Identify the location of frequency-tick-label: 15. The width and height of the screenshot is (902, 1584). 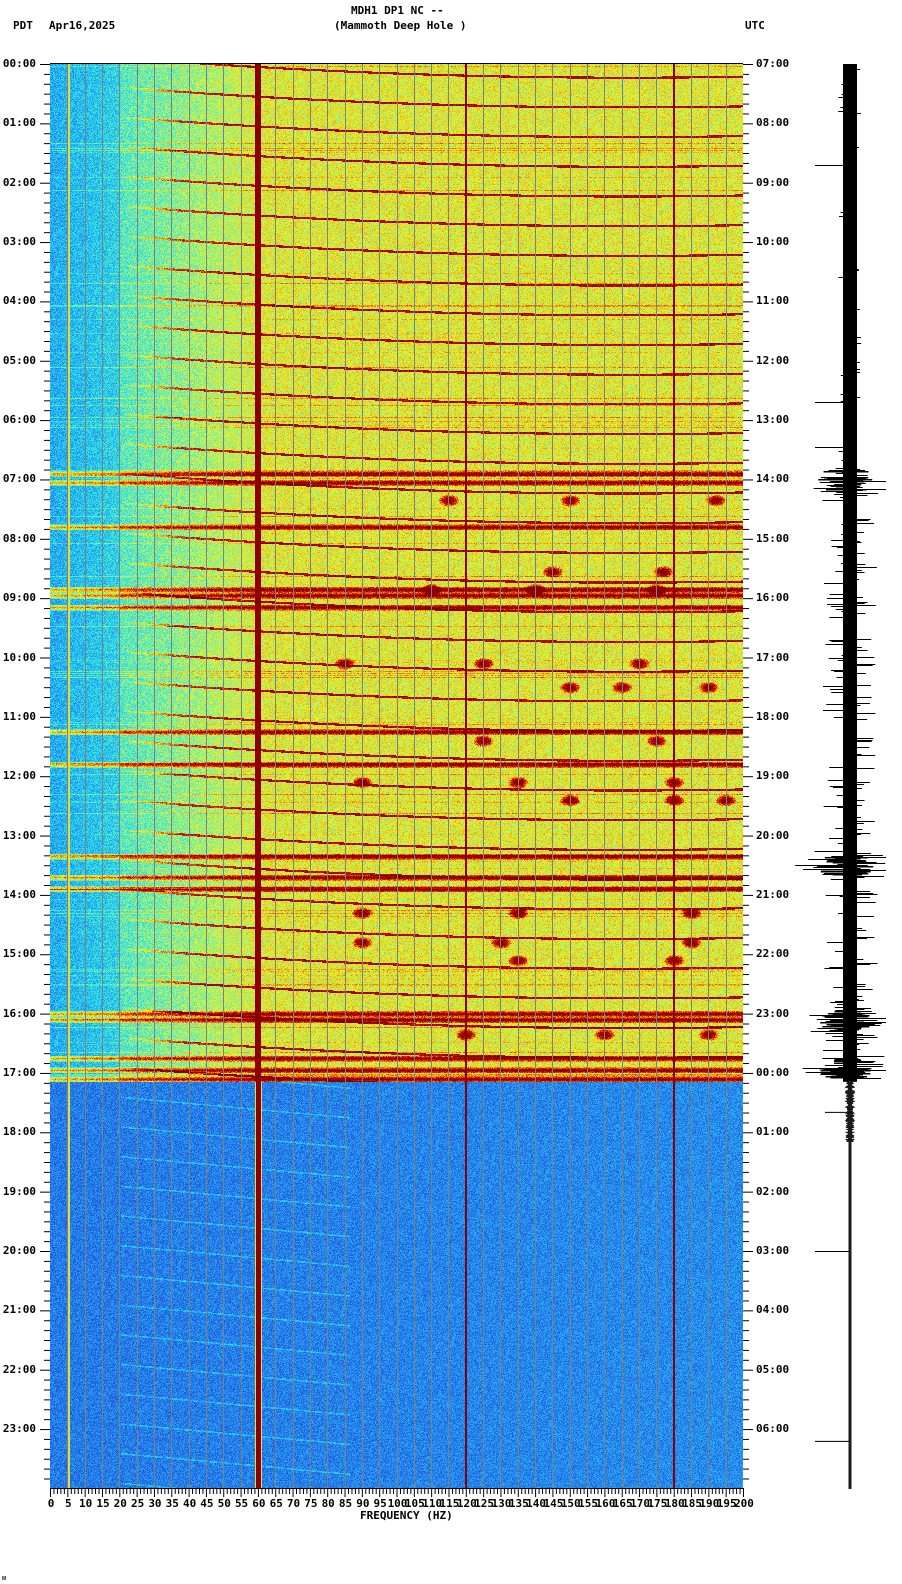
(103, 1503).